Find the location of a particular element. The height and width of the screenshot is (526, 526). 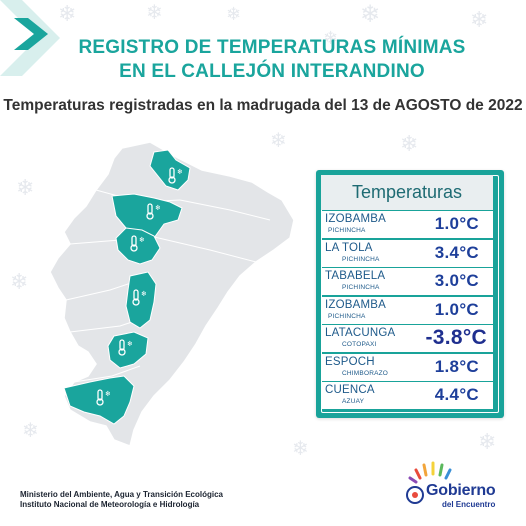

station-name: LA TOLA is located at coordinates (349, 247).